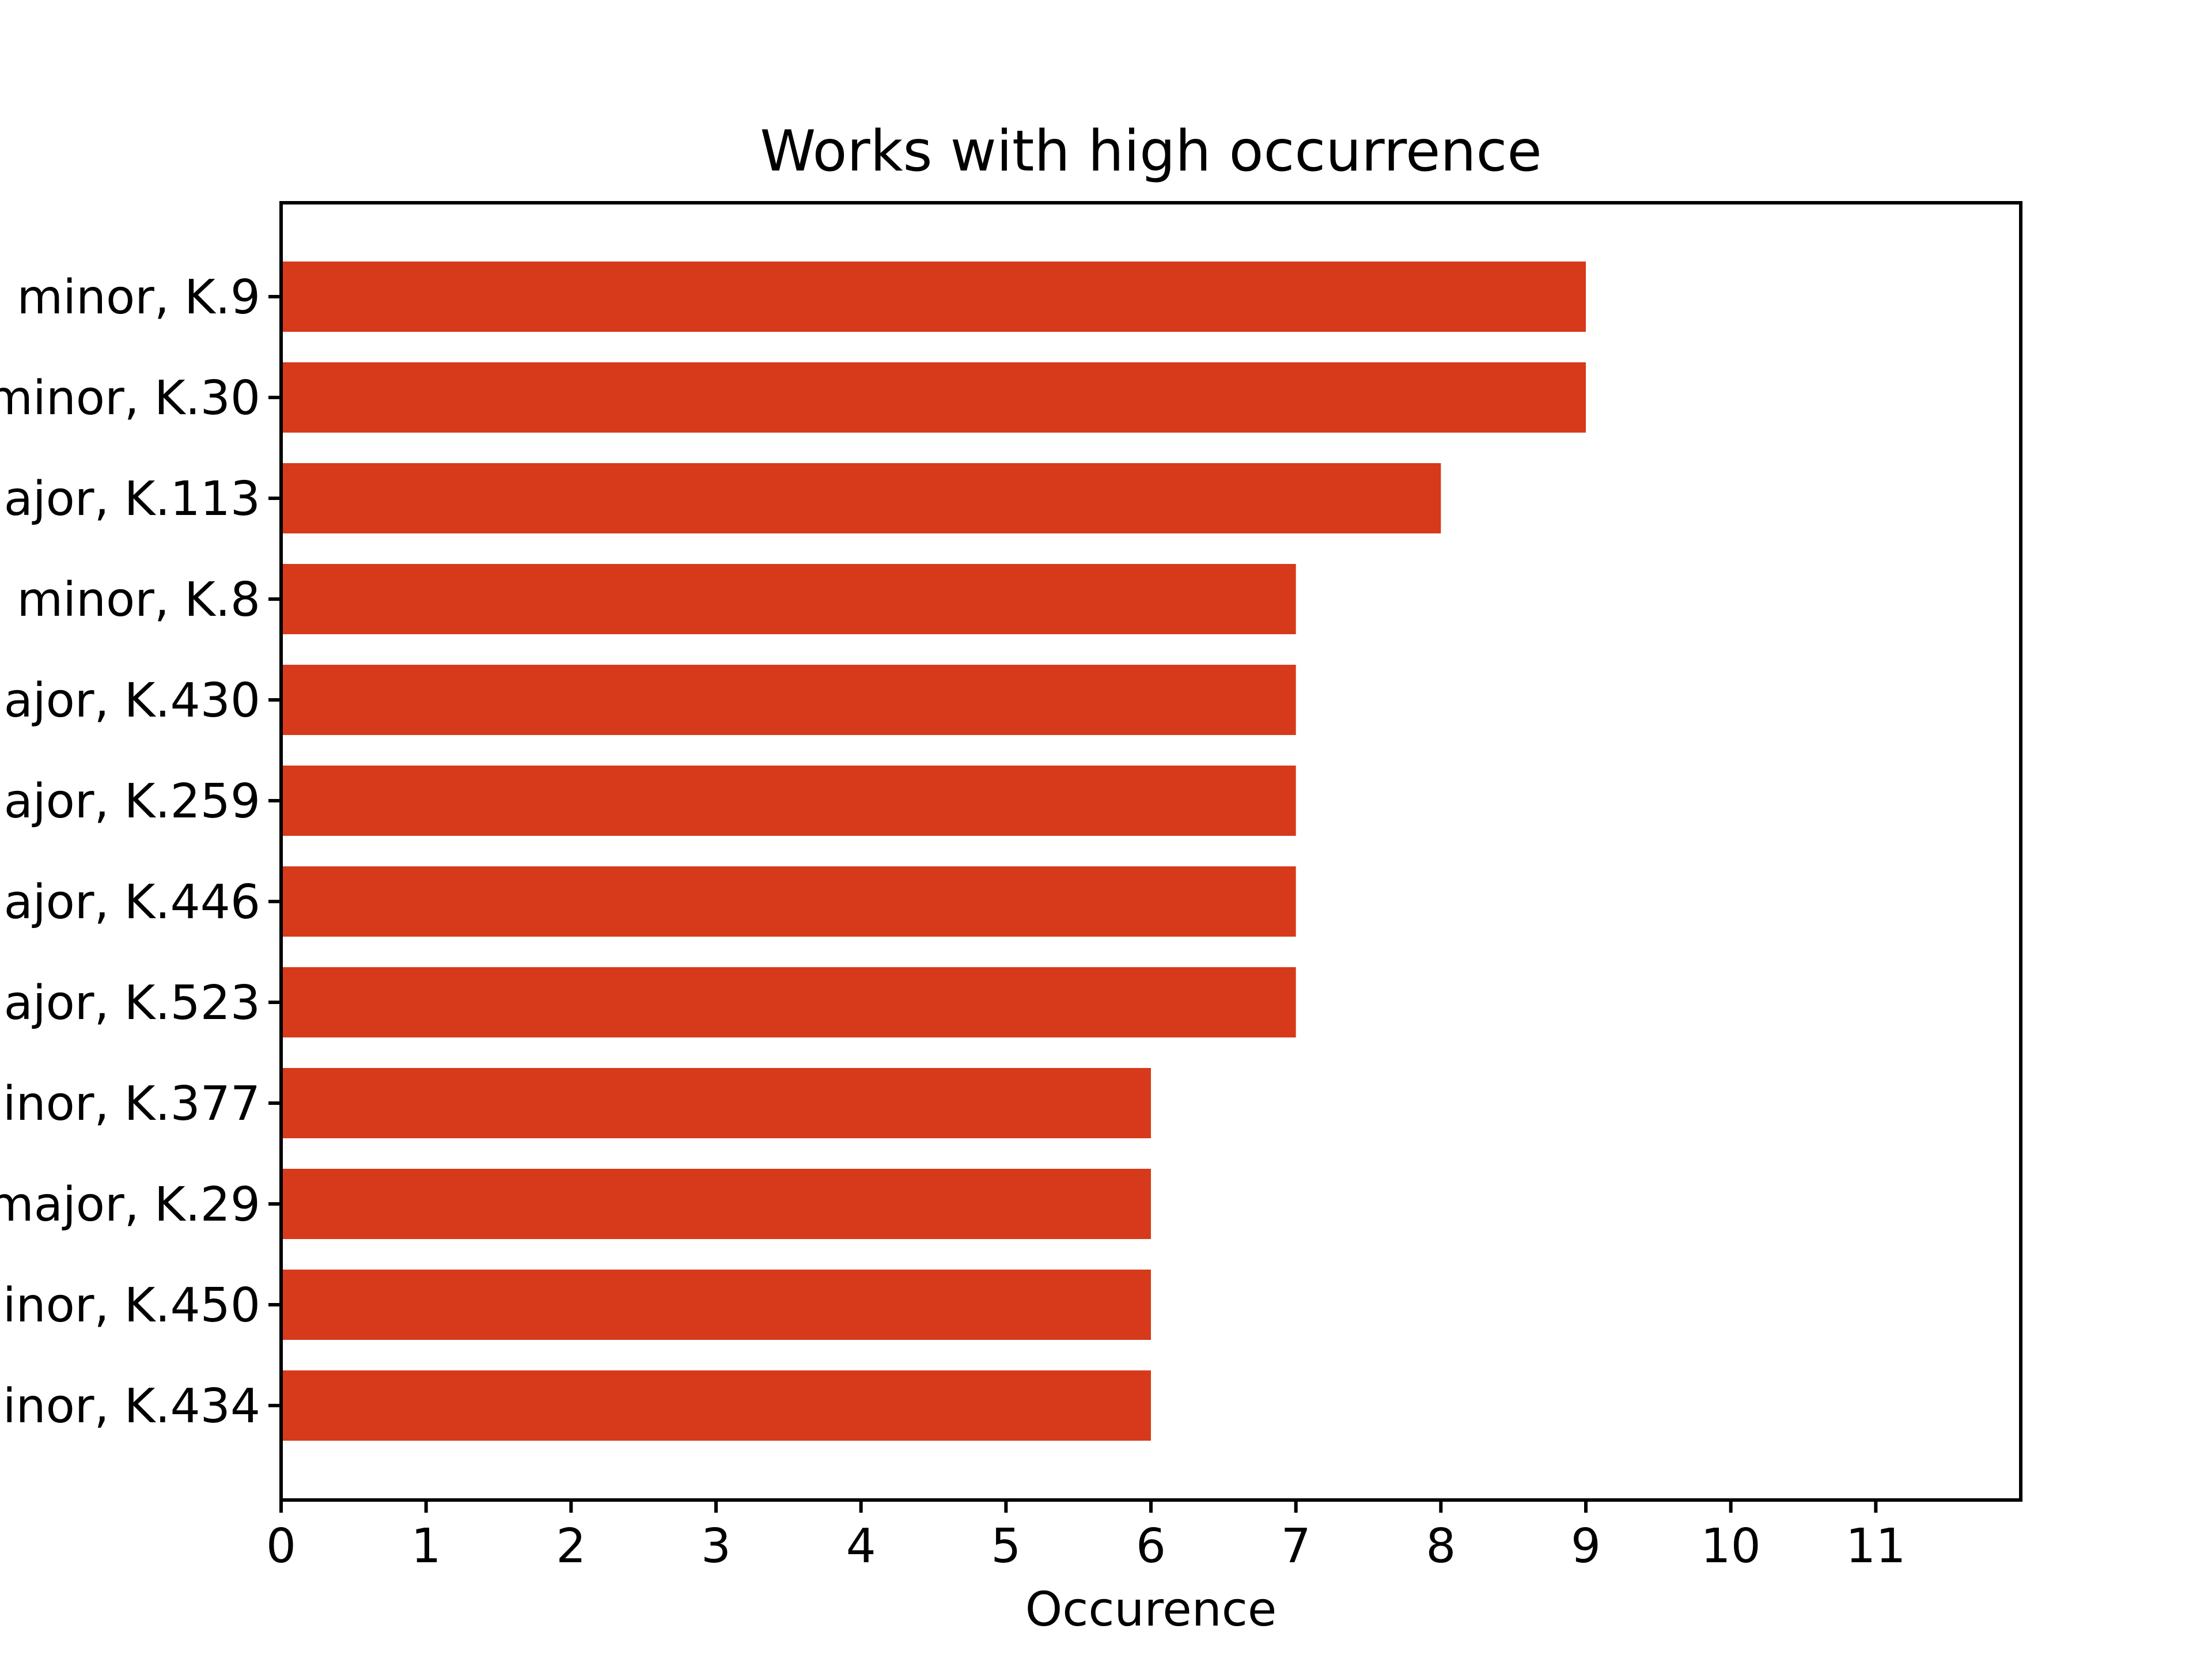  I want to click on x-tick-label: 1, so click(426, 1546).